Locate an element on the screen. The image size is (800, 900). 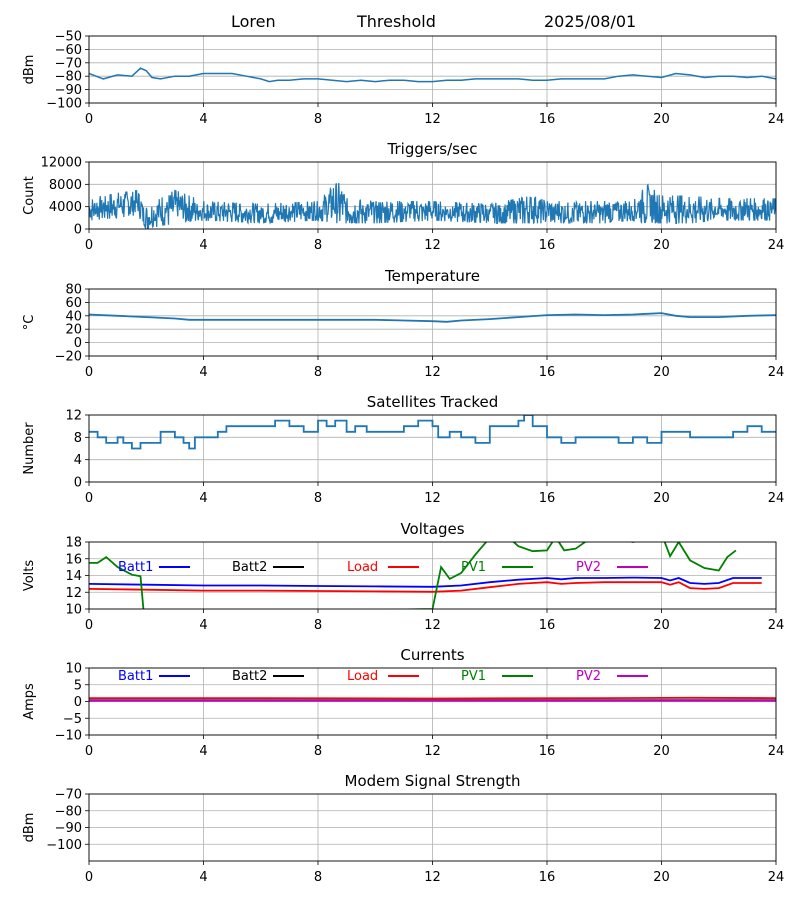
y-tick-label: 12 is located at coordinates (73, 593).